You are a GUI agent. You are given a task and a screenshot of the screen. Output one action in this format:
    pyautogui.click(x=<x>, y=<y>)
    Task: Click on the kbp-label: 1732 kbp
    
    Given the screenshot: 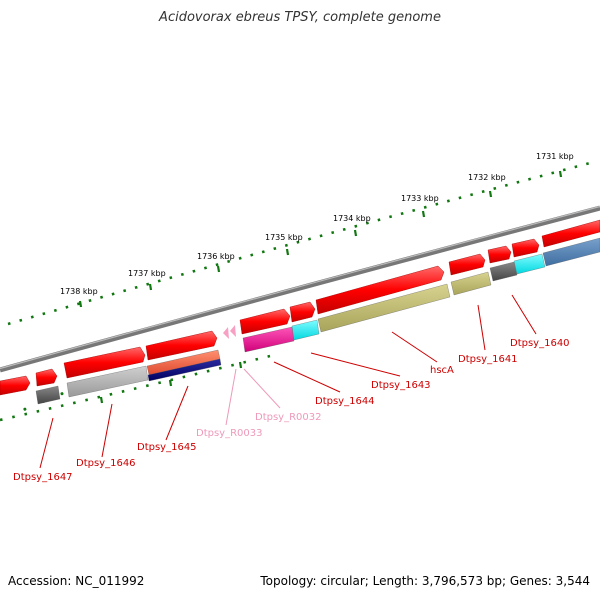 What is the action you would take?
    pyautogui.click(x=487, y=177)
    